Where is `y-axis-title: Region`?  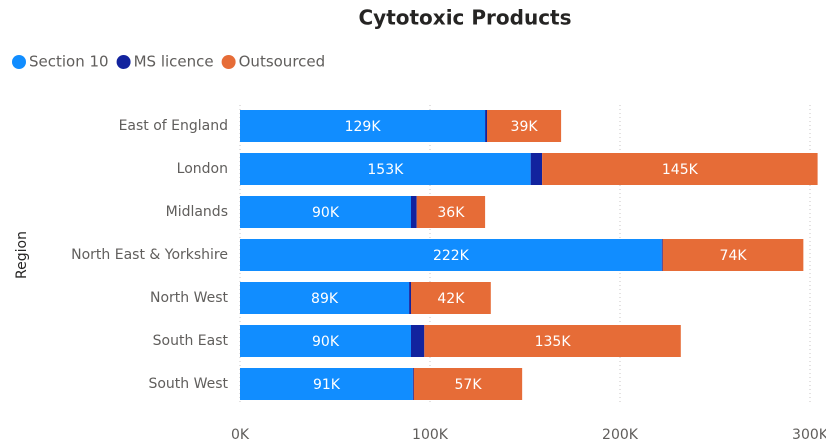 y-axis-title: Region is located at coordinates (22, 255).